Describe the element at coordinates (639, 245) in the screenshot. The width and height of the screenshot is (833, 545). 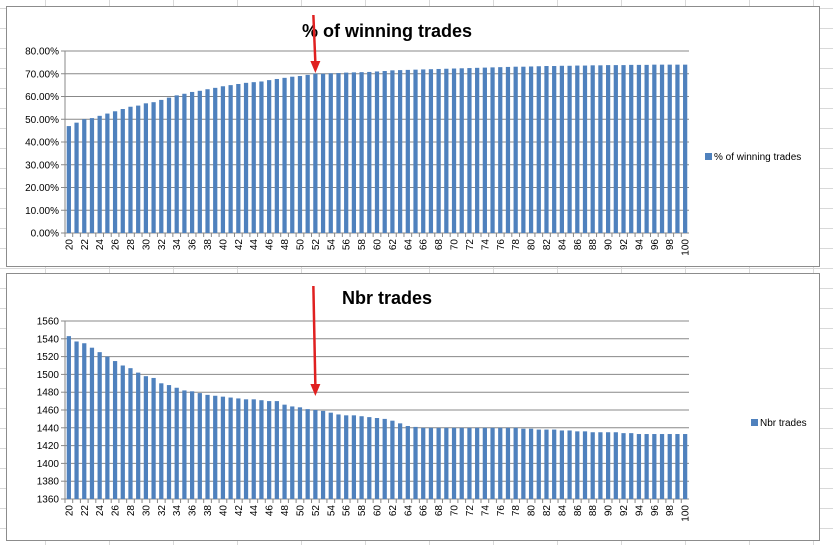
I see `x-tick-label: 94` at that location.